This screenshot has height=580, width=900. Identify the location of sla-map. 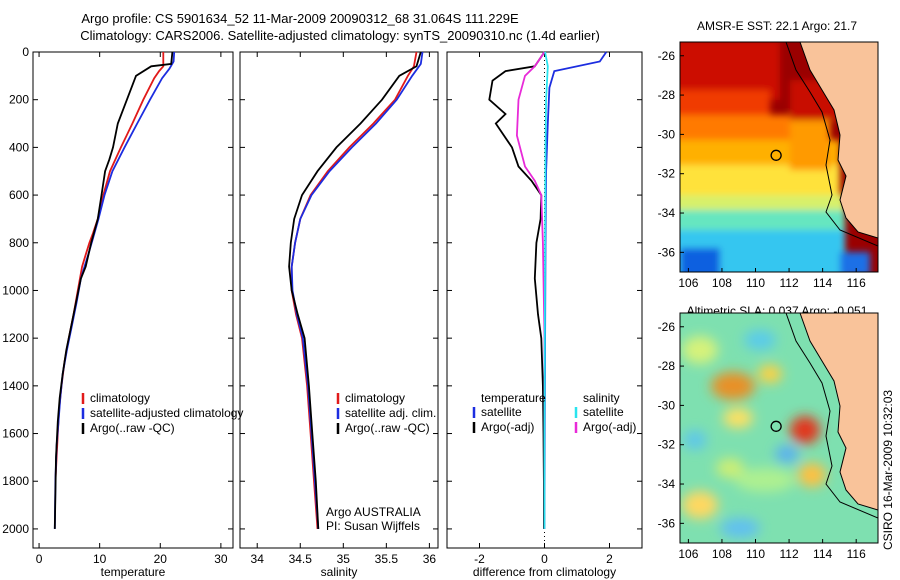
(779, 428).